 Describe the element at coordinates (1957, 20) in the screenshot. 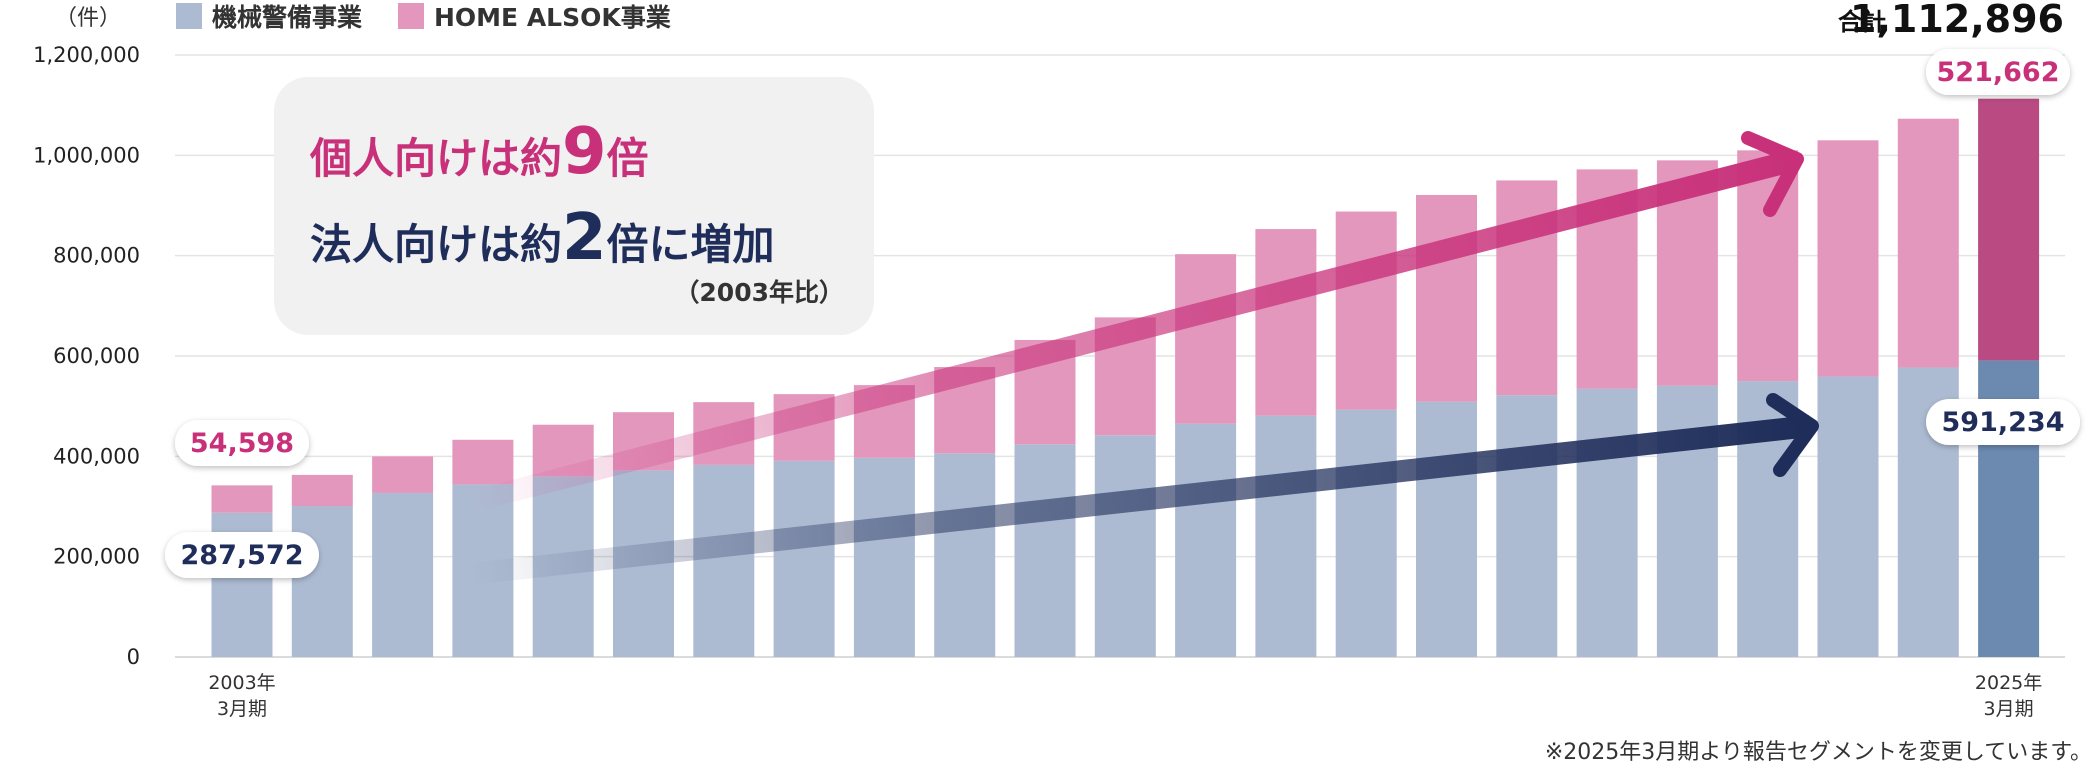

I see `total-value: 1,112,896` at that location.